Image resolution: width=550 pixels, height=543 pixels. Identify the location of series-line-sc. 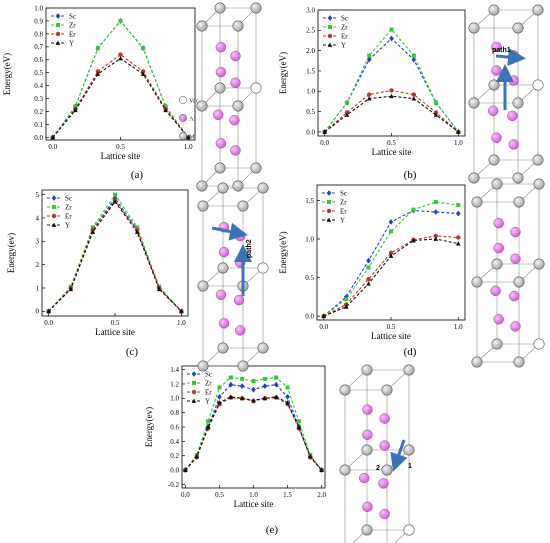
(391, 85).